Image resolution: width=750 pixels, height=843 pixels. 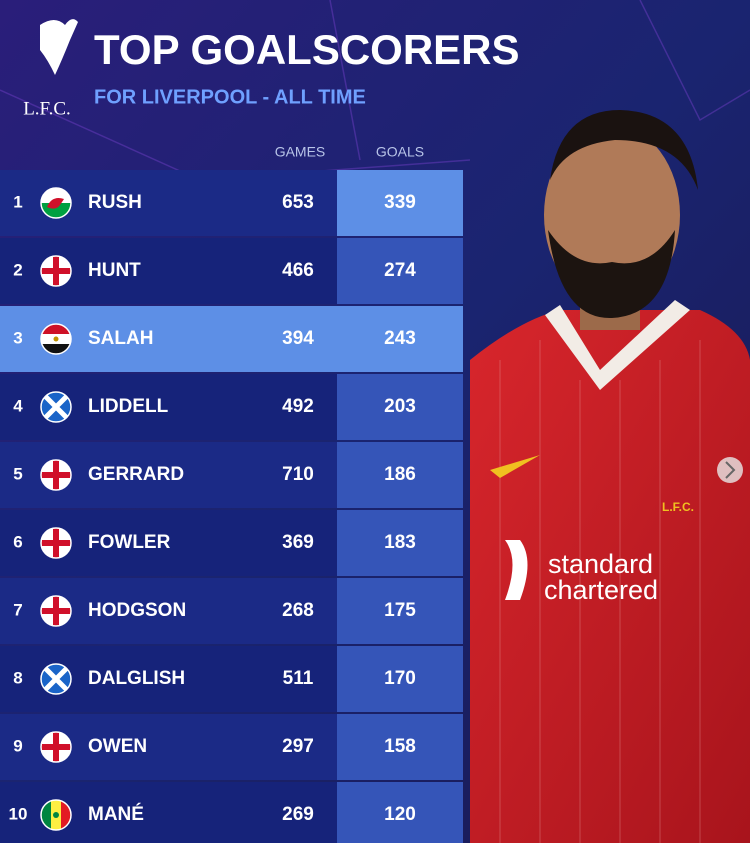 I want to click on goals: 243, so click(x=400, y=338).